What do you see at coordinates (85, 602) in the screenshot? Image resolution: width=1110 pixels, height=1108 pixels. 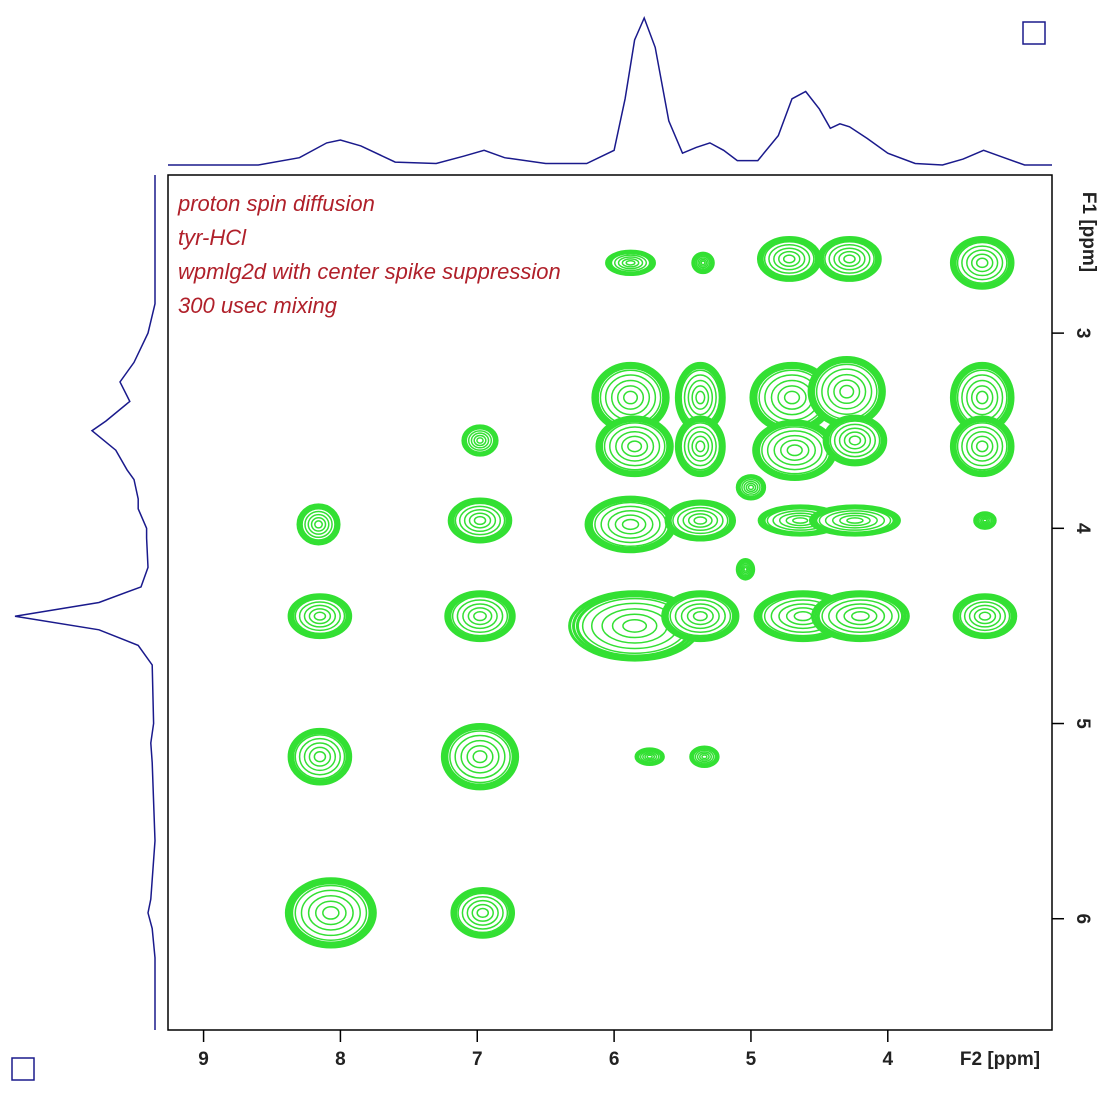 I see `left-projection` at bounding box center [85, 602].